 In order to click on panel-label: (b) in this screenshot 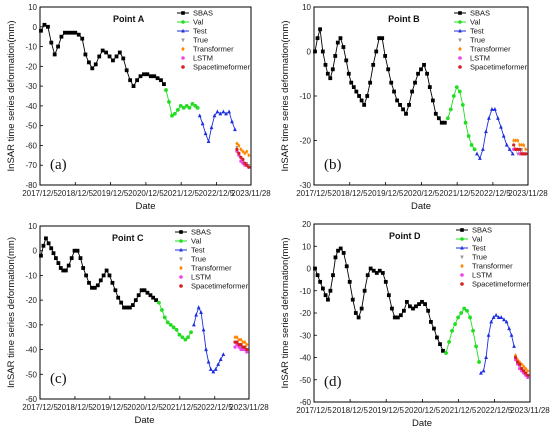, I will do `click(333, 165)`.